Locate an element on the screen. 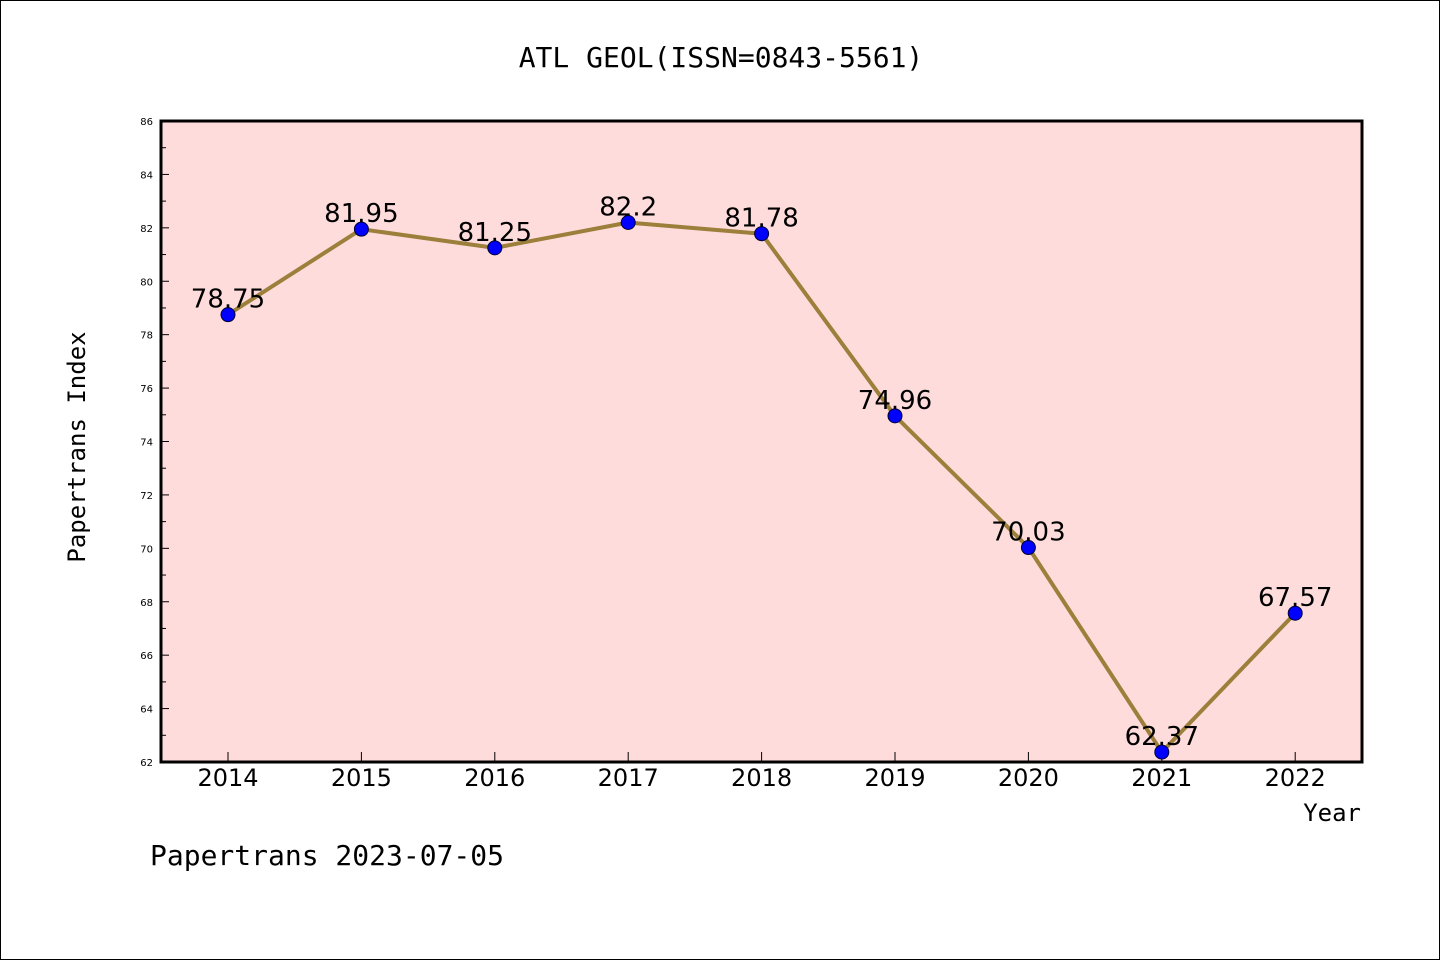 The height and width of the screenshot is (961, 1440). data-label: 81.78 is located at coordinates (761, 219).